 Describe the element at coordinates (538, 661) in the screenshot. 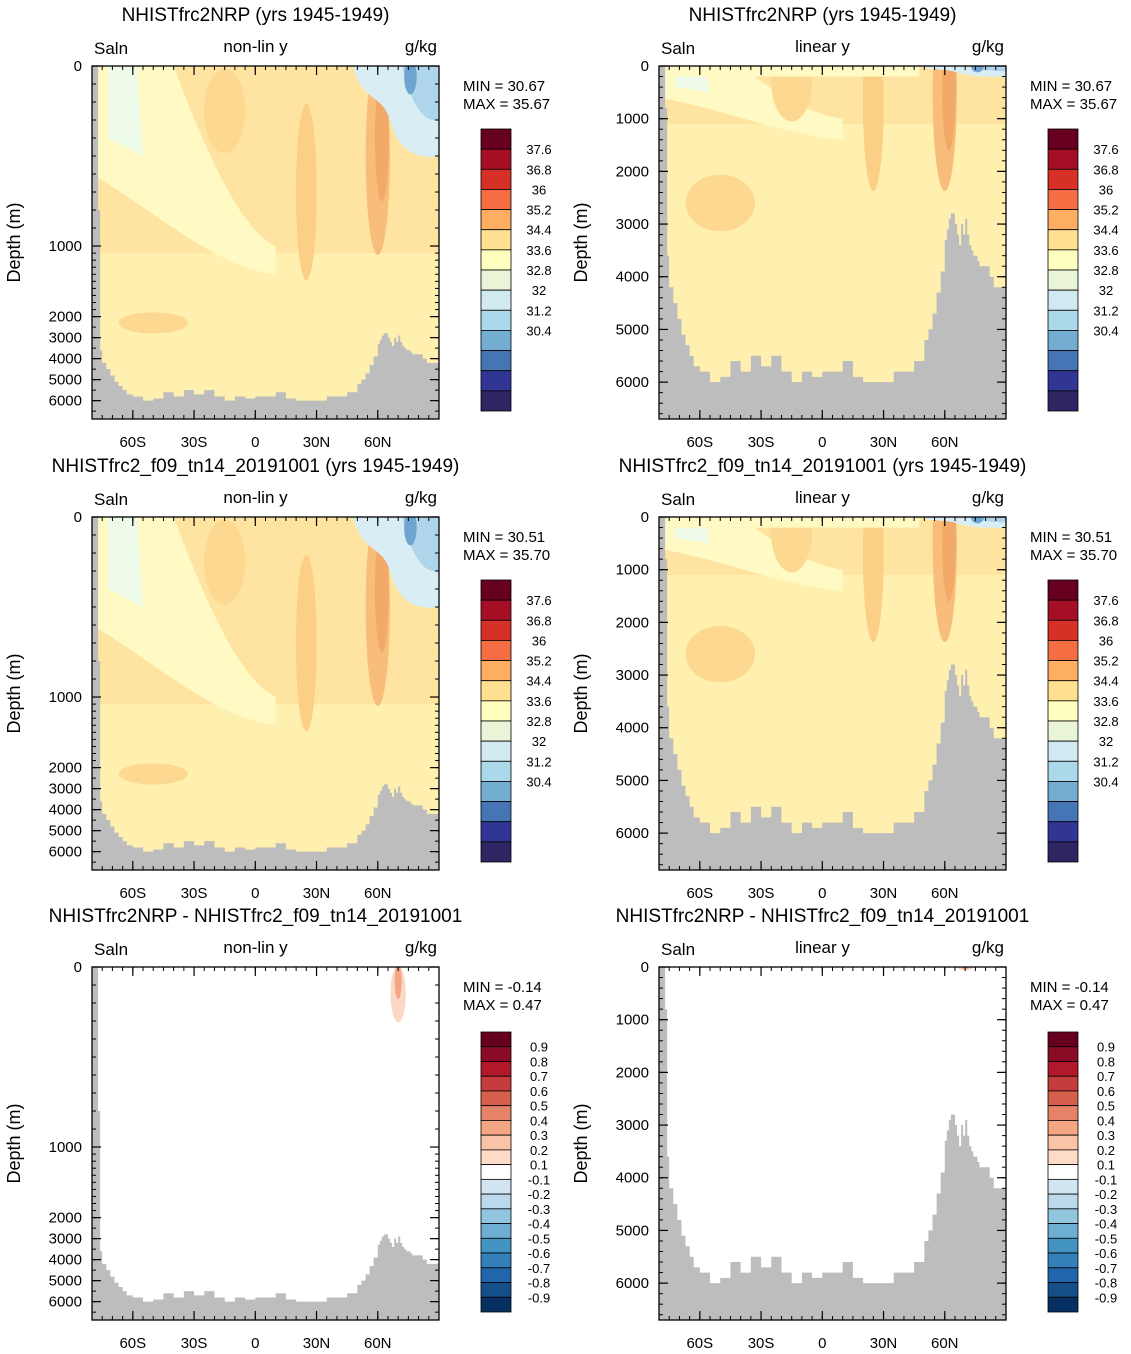

I see `colorbar-label: 35.2` at that location.